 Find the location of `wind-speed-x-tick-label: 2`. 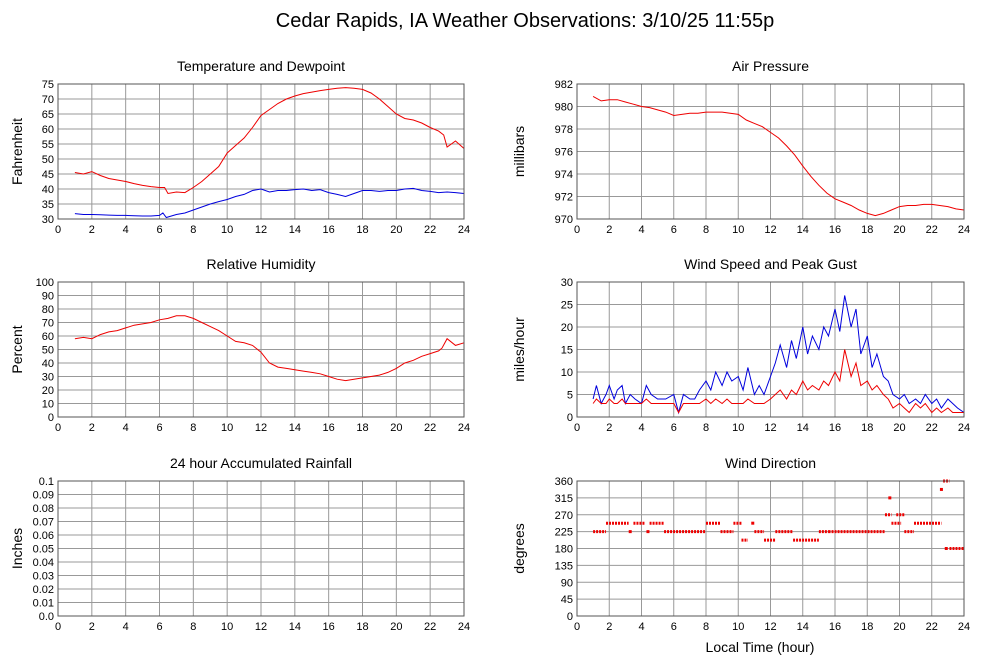

wind-speed-x-tick-label: 2 is located at coordinates (609, 428).